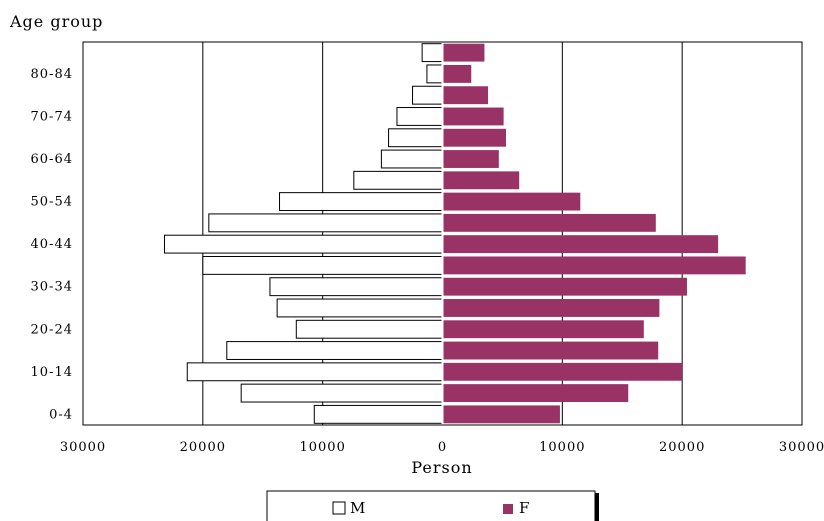 This screenshot has height=521, width=824. What do you see at coordinates (432, 53) in the screenshot?
I see `bar-m-85+` at bounding box center [432, 53].